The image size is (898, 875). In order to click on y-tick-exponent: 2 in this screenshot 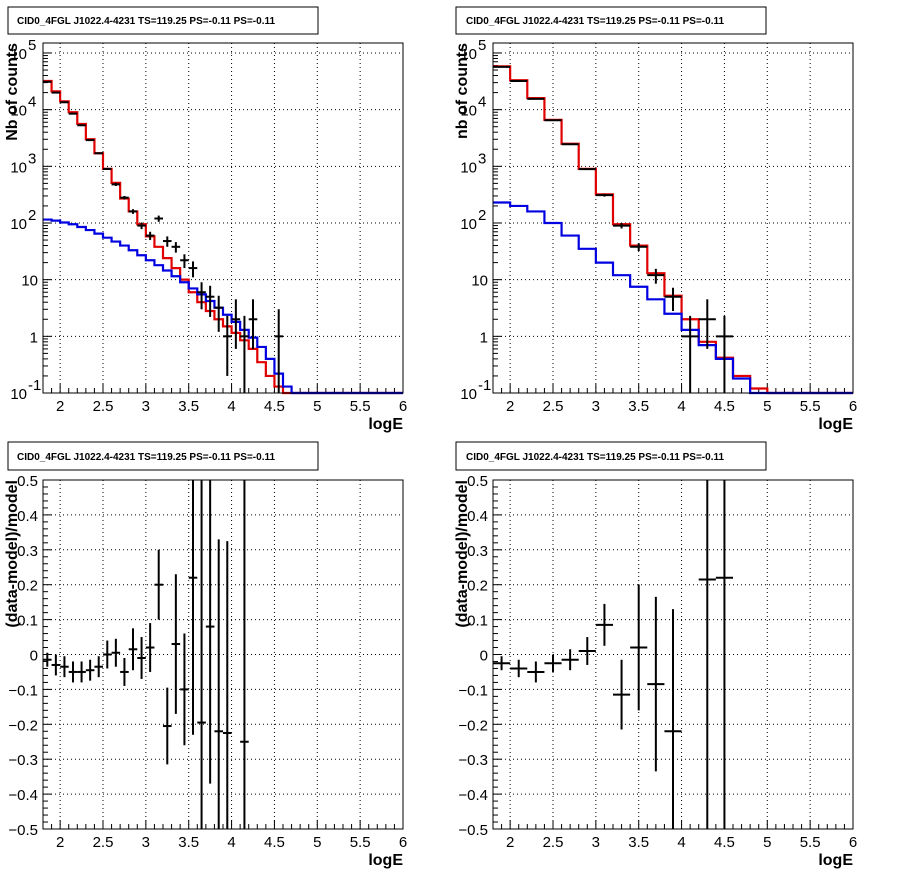, I will do `click(32, 215)`.